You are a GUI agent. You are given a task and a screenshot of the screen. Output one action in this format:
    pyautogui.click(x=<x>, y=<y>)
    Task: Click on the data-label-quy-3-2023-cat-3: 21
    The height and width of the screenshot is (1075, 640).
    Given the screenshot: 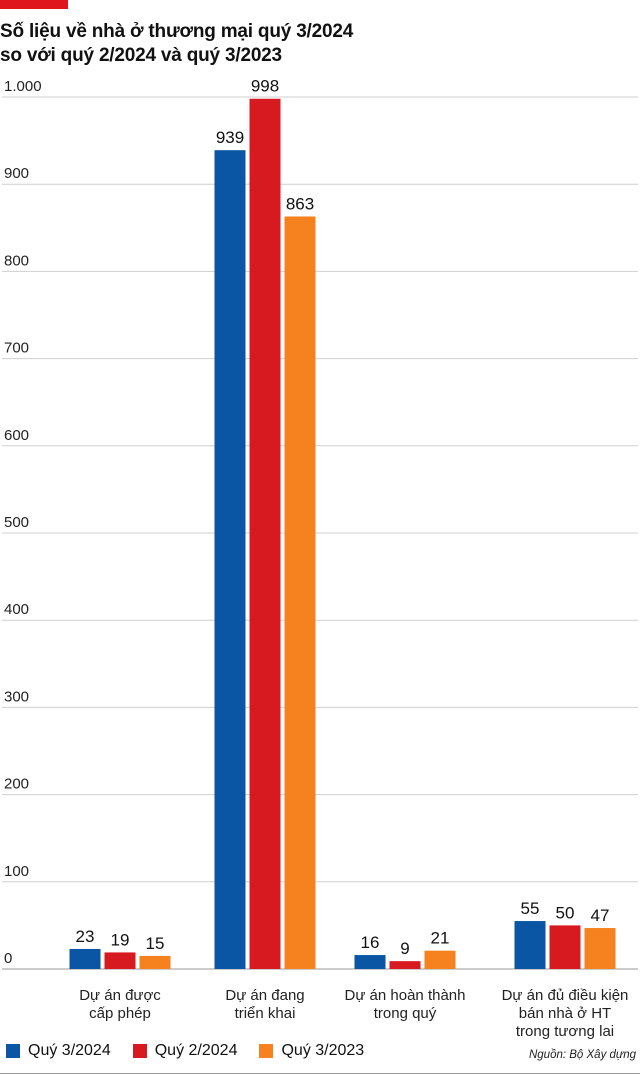 What is the action you would take?
    pyautogui.click(x=440, y=938)
    